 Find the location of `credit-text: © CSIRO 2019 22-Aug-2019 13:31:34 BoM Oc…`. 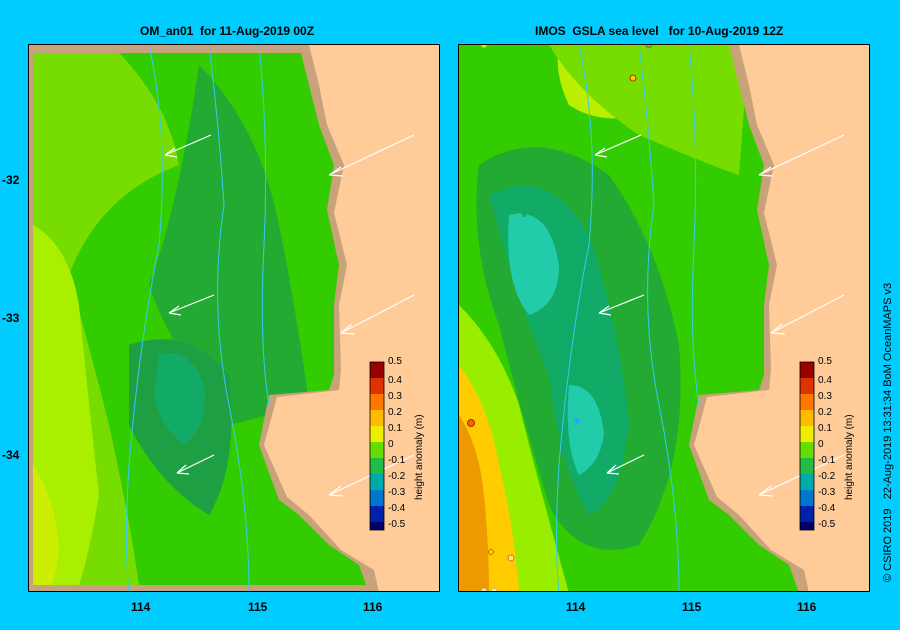

credit-text: © CSIRO 2019 22-Aug-2019 13:31:34 BoM Oc… is located at coordinates (888, 432).